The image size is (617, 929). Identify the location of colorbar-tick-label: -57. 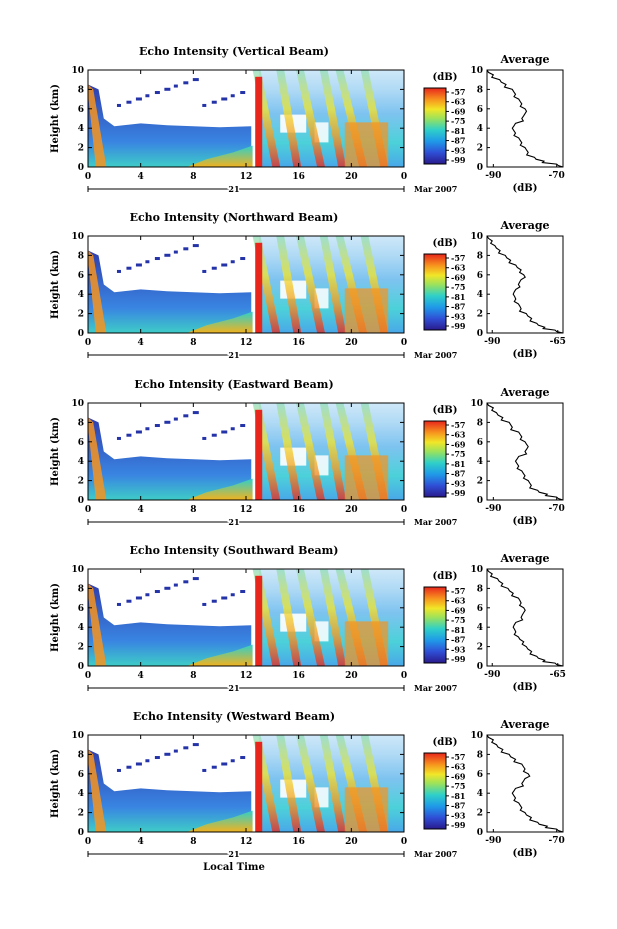
(458, 425).